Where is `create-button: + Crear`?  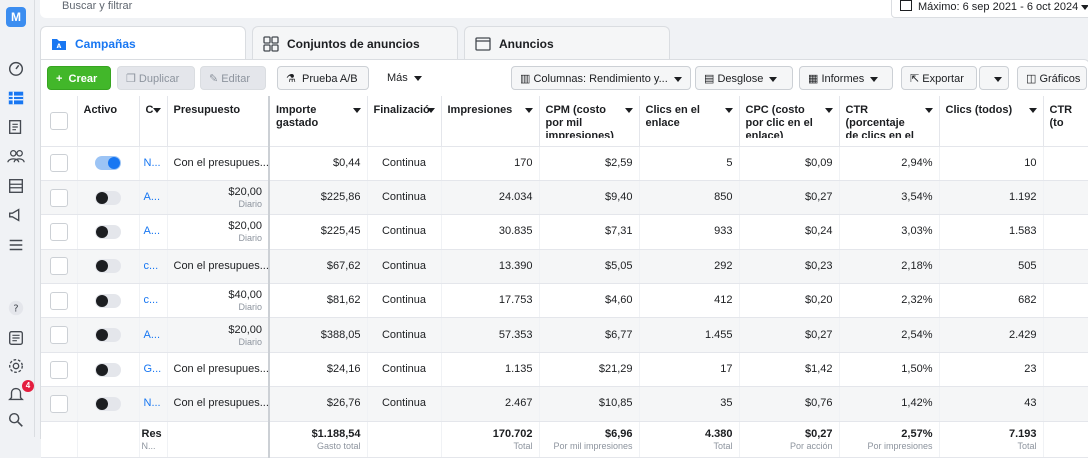
create-button: + Crear is located at coordinates (79, 78).